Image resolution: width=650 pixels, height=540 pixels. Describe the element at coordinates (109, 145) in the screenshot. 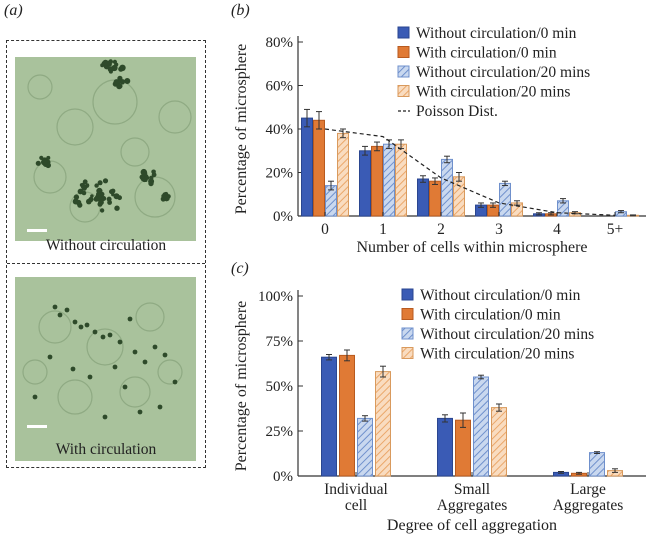

I see `micrograph-image-top` at that location.